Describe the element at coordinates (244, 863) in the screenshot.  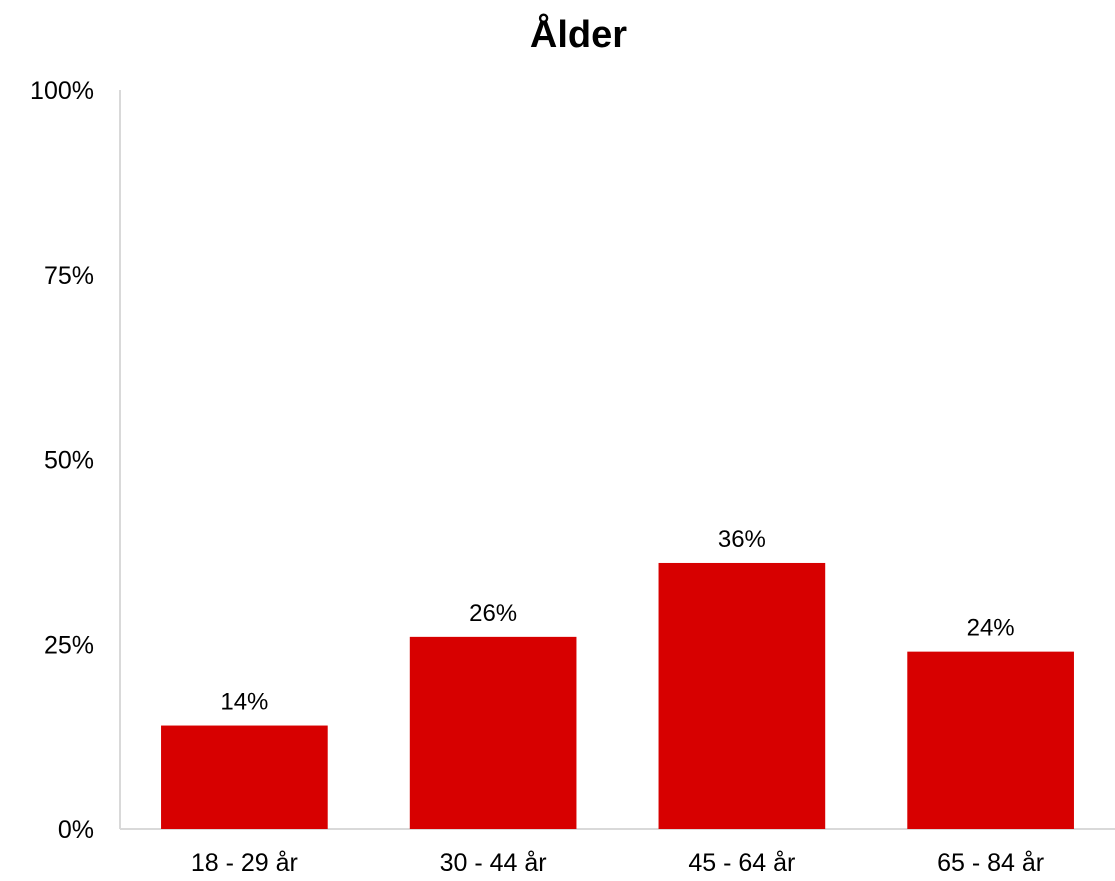
I see `x-tick-label: 18 - 29 år` at that location.